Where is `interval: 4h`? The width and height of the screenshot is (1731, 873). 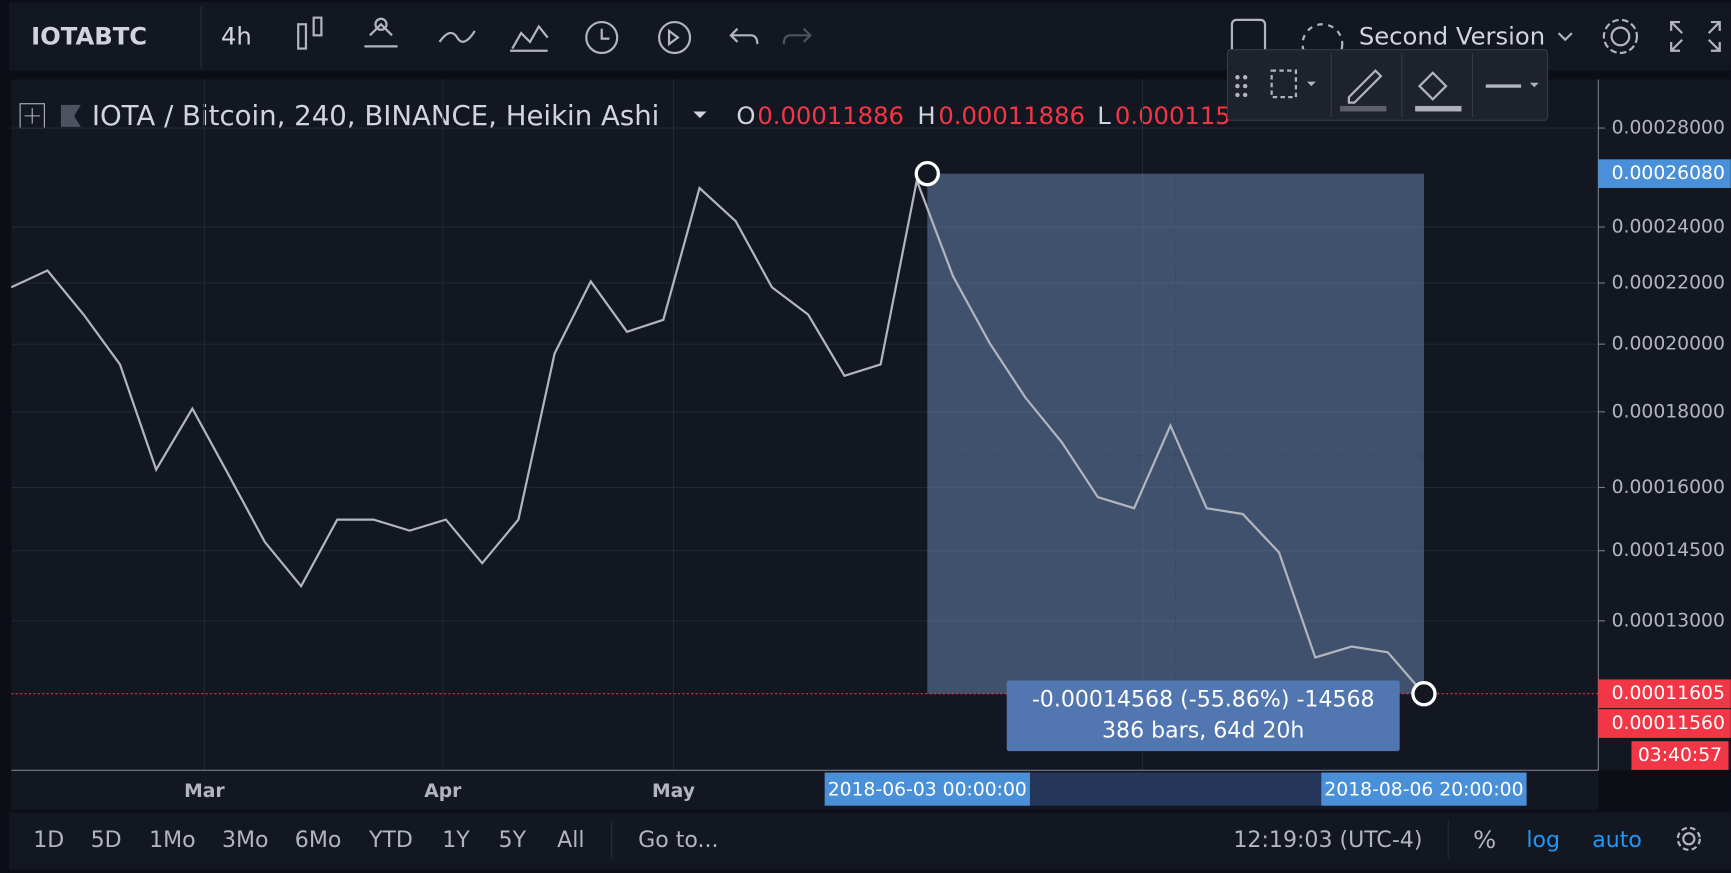 interval: 4h is located at coordinates (236, 36).